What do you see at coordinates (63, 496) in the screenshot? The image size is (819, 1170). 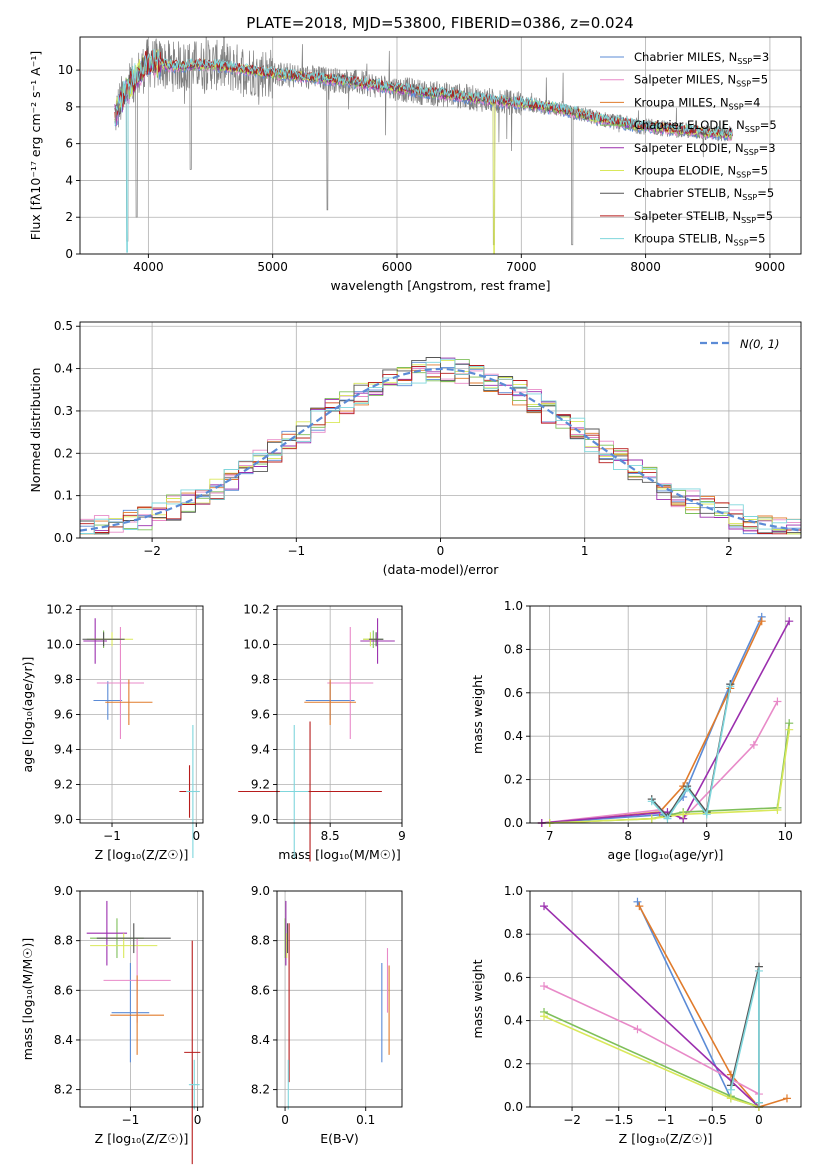 I see `y-tick-label: 0.1` at bounding box center [63, 496].